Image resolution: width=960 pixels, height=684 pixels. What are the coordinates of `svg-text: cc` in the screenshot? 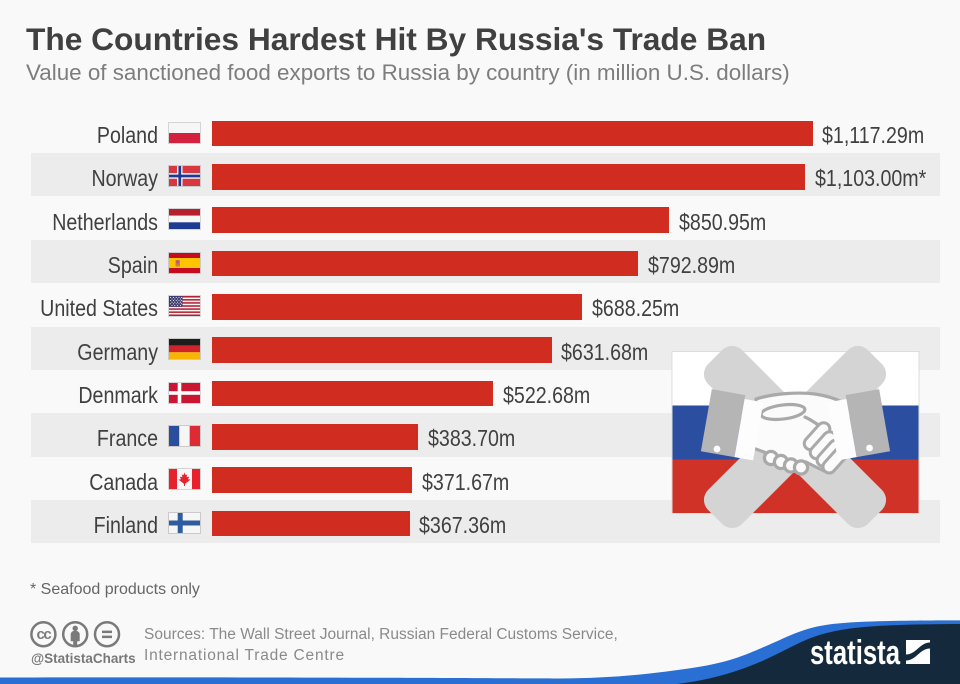 It's located at (44, 634).